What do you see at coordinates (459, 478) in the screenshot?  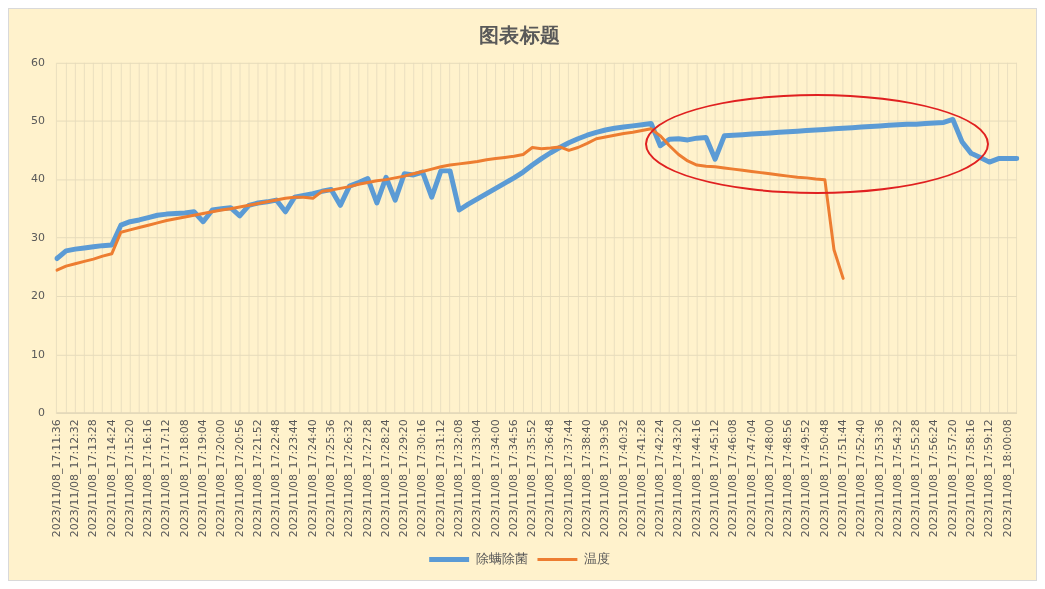 I see `x-tick-label: 2023/11/08_17:32:08` at bounding box center [459, 478].